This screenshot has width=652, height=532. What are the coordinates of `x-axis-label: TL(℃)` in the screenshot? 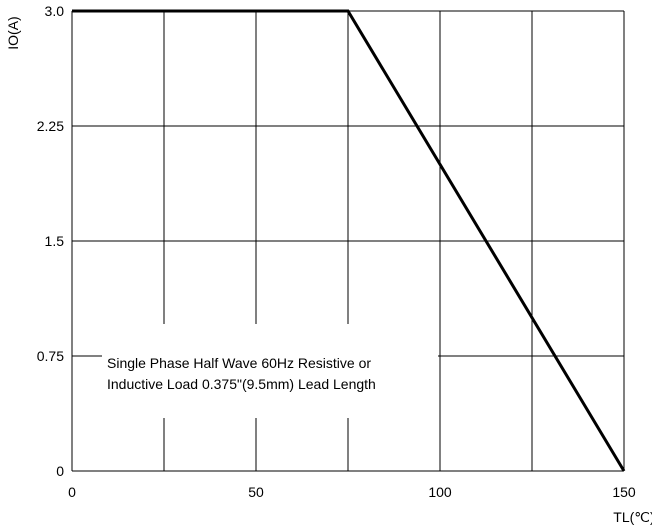 It's located at (632, 517).